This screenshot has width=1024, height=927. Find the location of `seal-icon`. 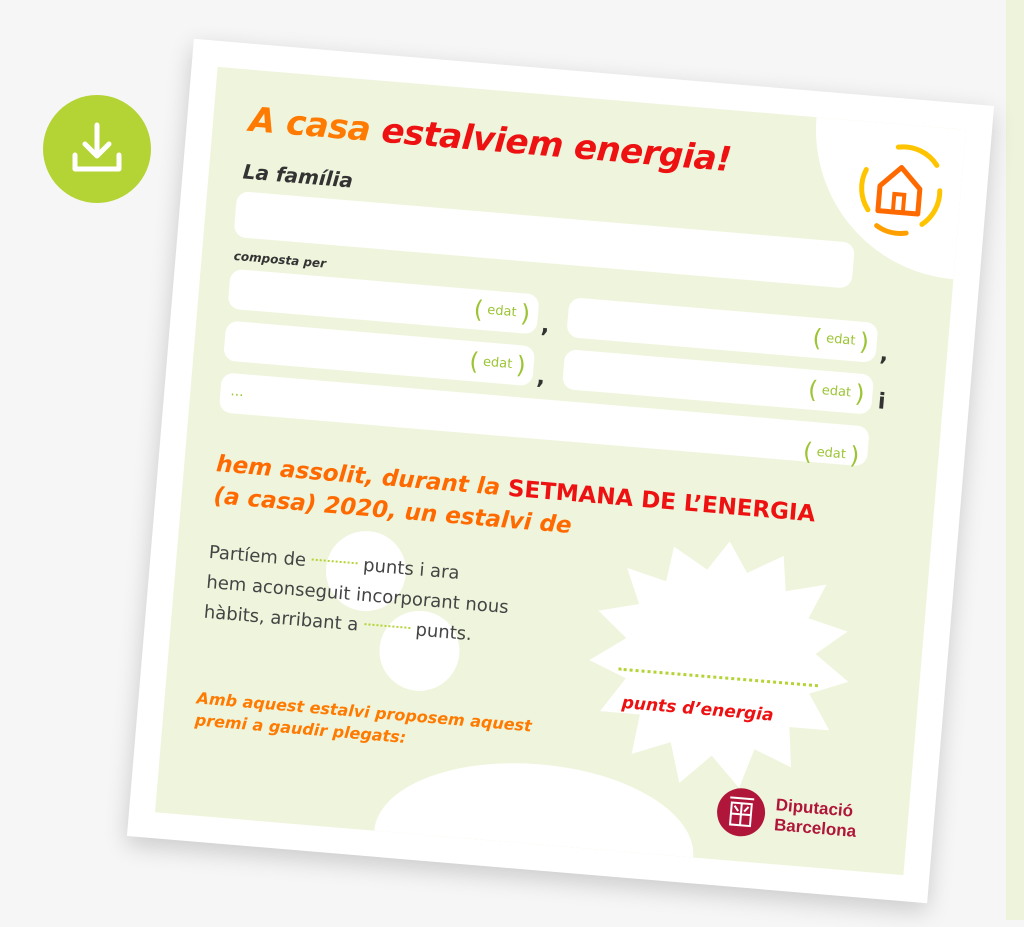

seal-icon is located at coordinates (741, 812).